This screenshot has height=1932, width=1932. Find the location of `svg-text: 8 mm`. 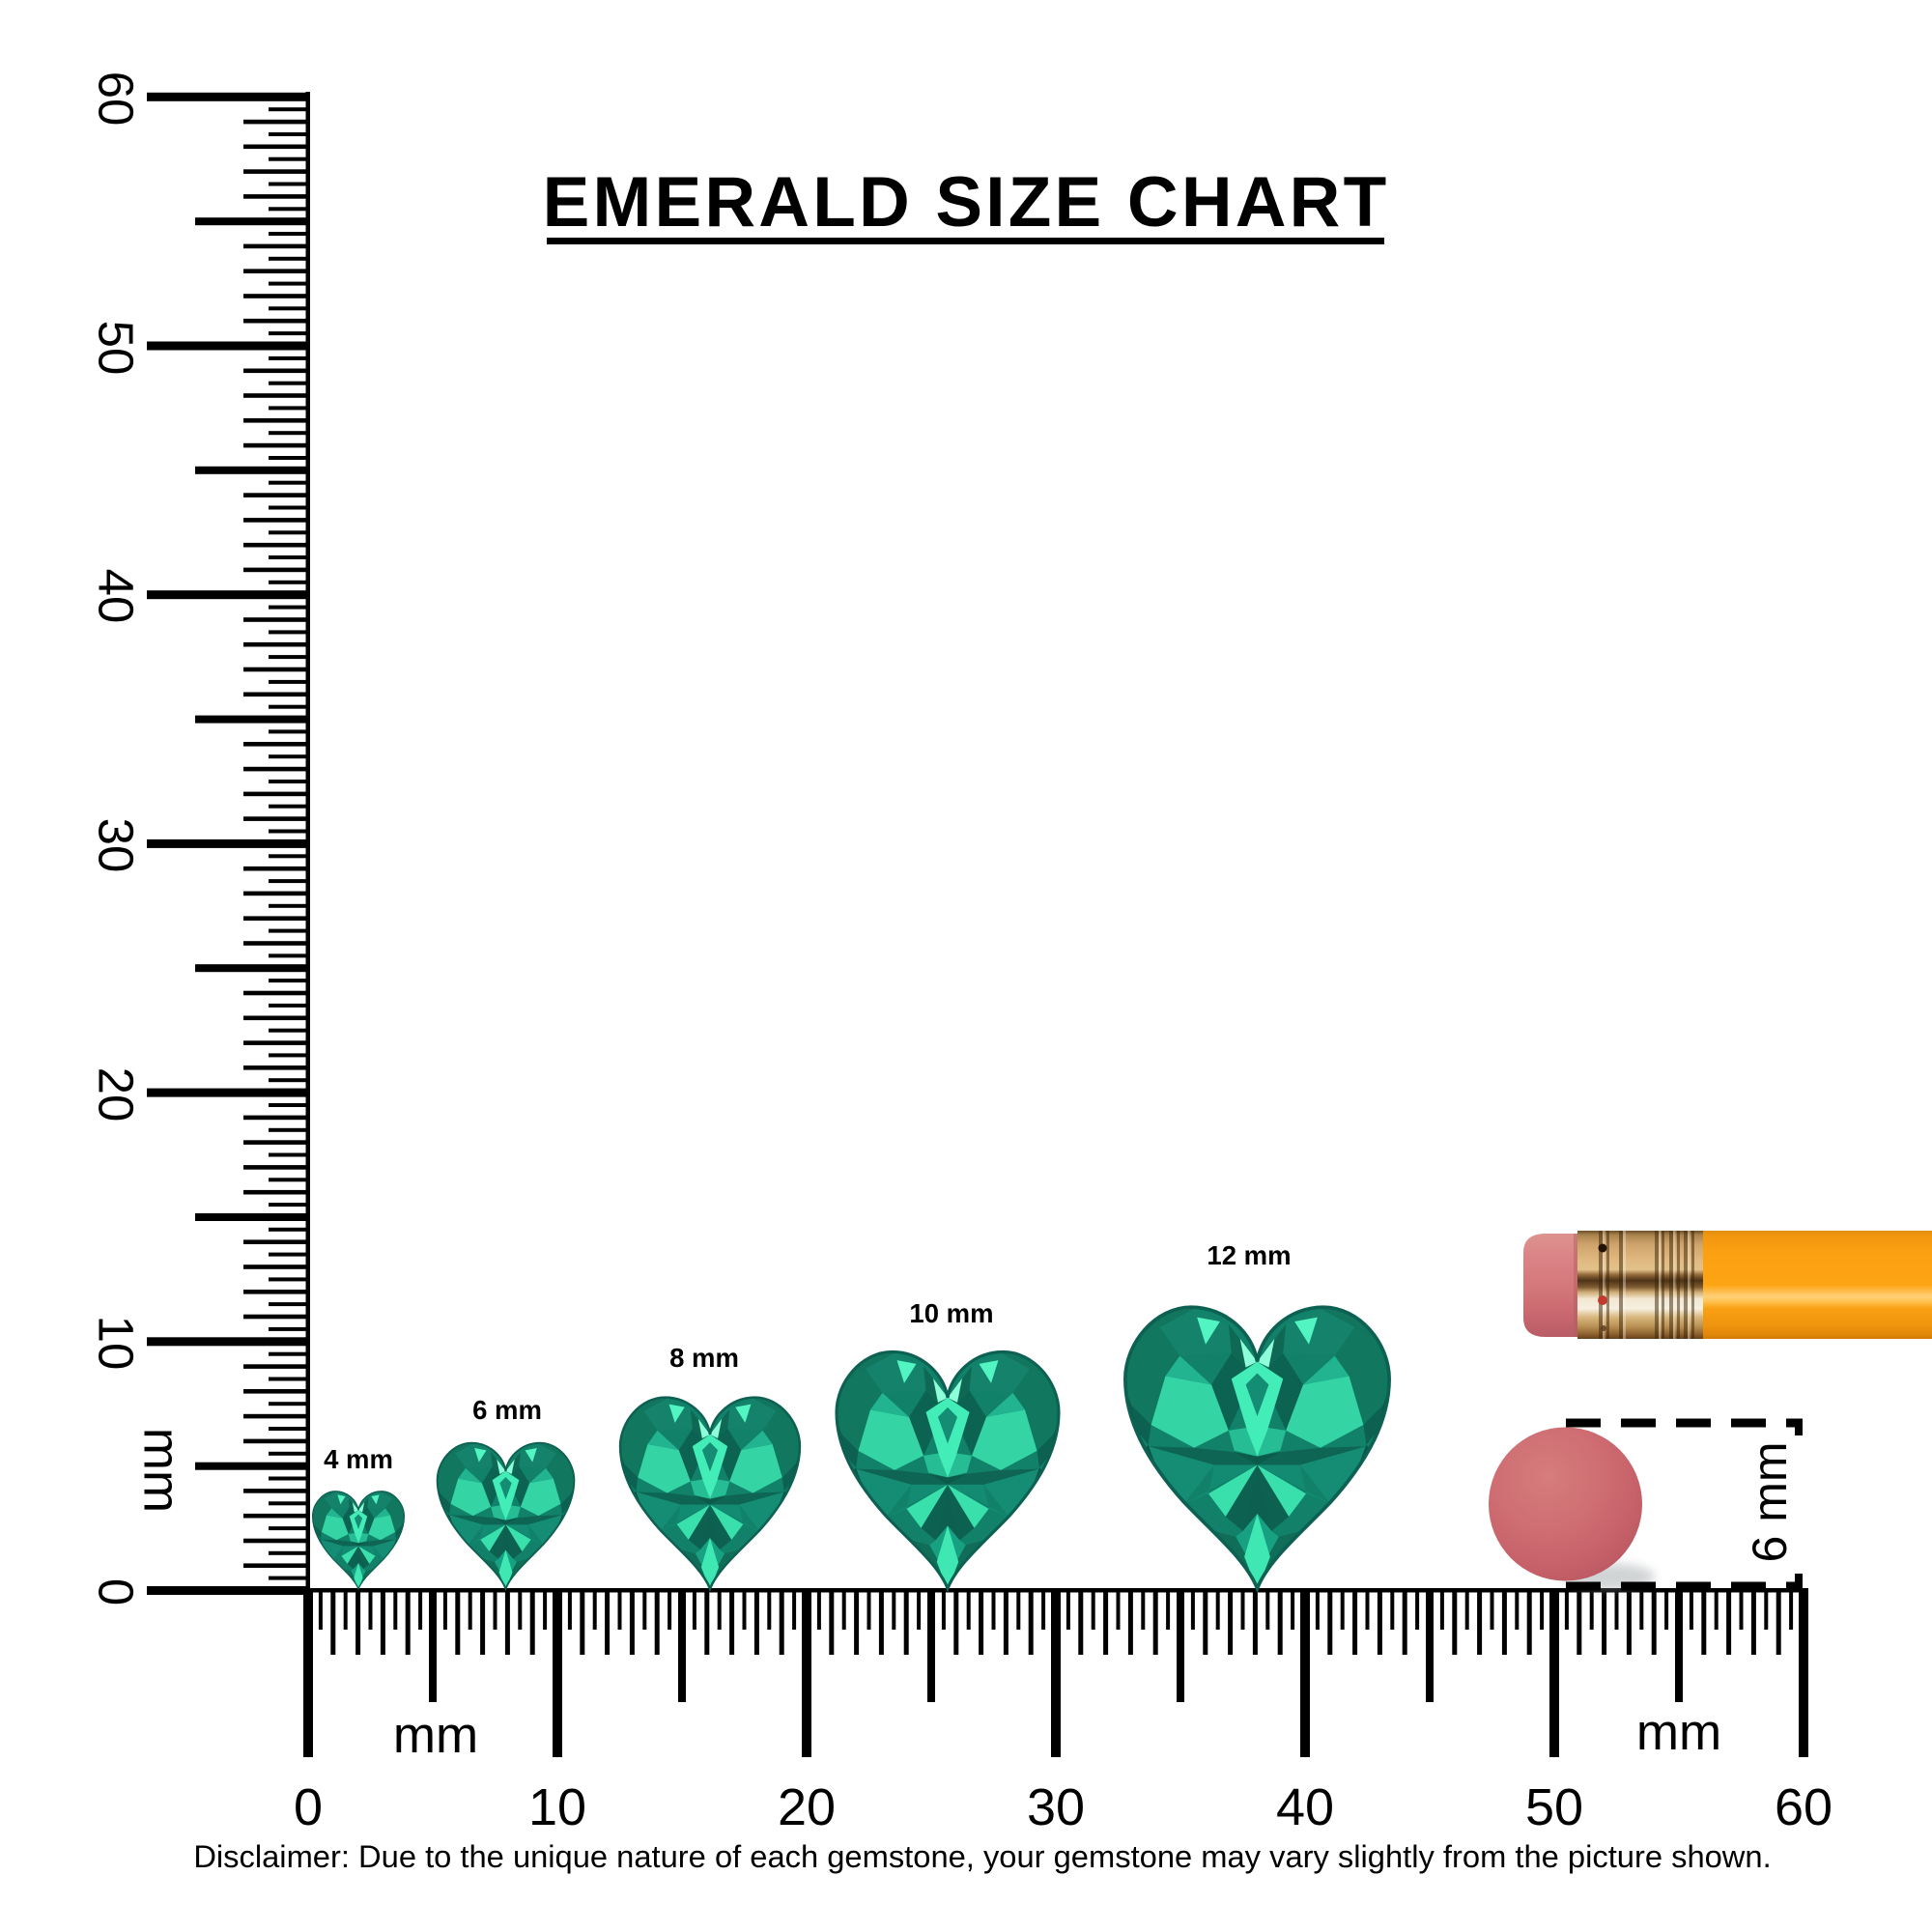

svg-text: 8 mm is located at coordinates (704, 1358).